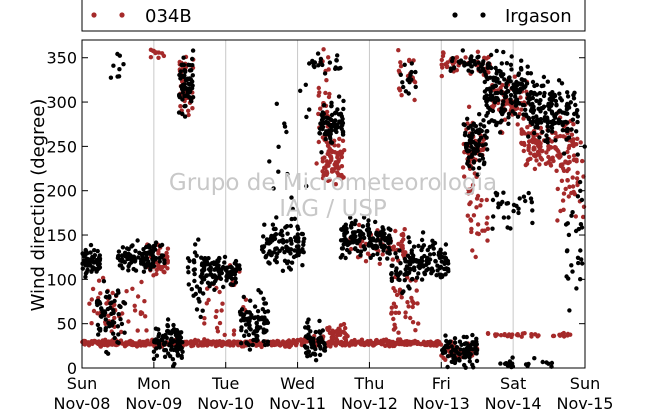 This screenshot has width=650, height=409. Describe the element at coordinates (513, 383) in the screenshot. I see `x-tick-day-6: Sat` at that location.